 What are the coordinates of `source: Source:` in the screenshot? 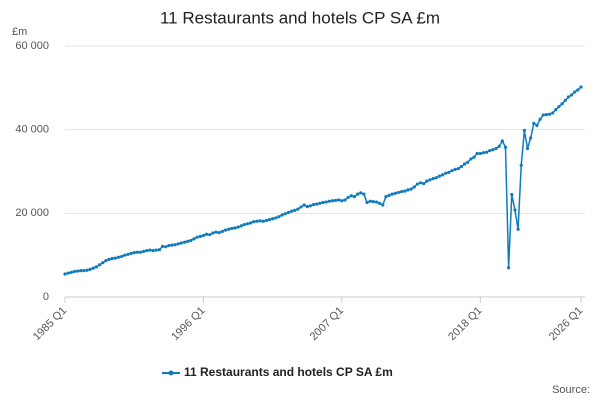 It's located at (571, 390).